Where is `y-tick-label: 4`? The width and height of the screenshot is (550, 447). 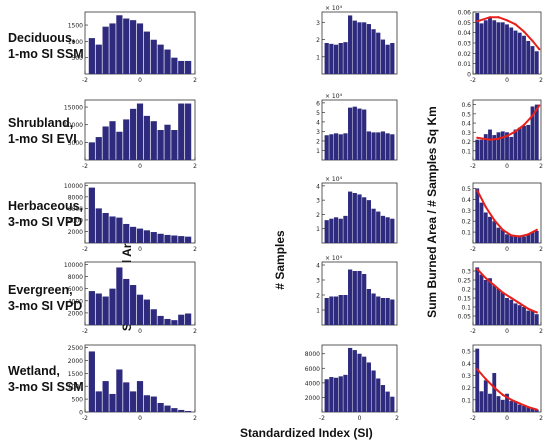
y-tick-label: 4 is located at coordinates (318, 186).